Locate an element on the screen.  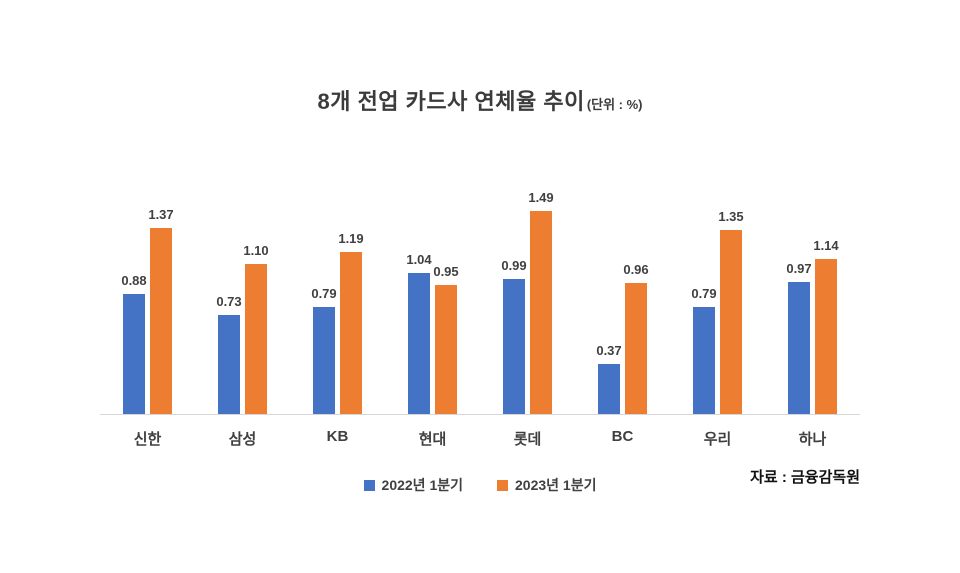
bar-group-우리: 0.79 1.35 is located at coordinates (717, 311).